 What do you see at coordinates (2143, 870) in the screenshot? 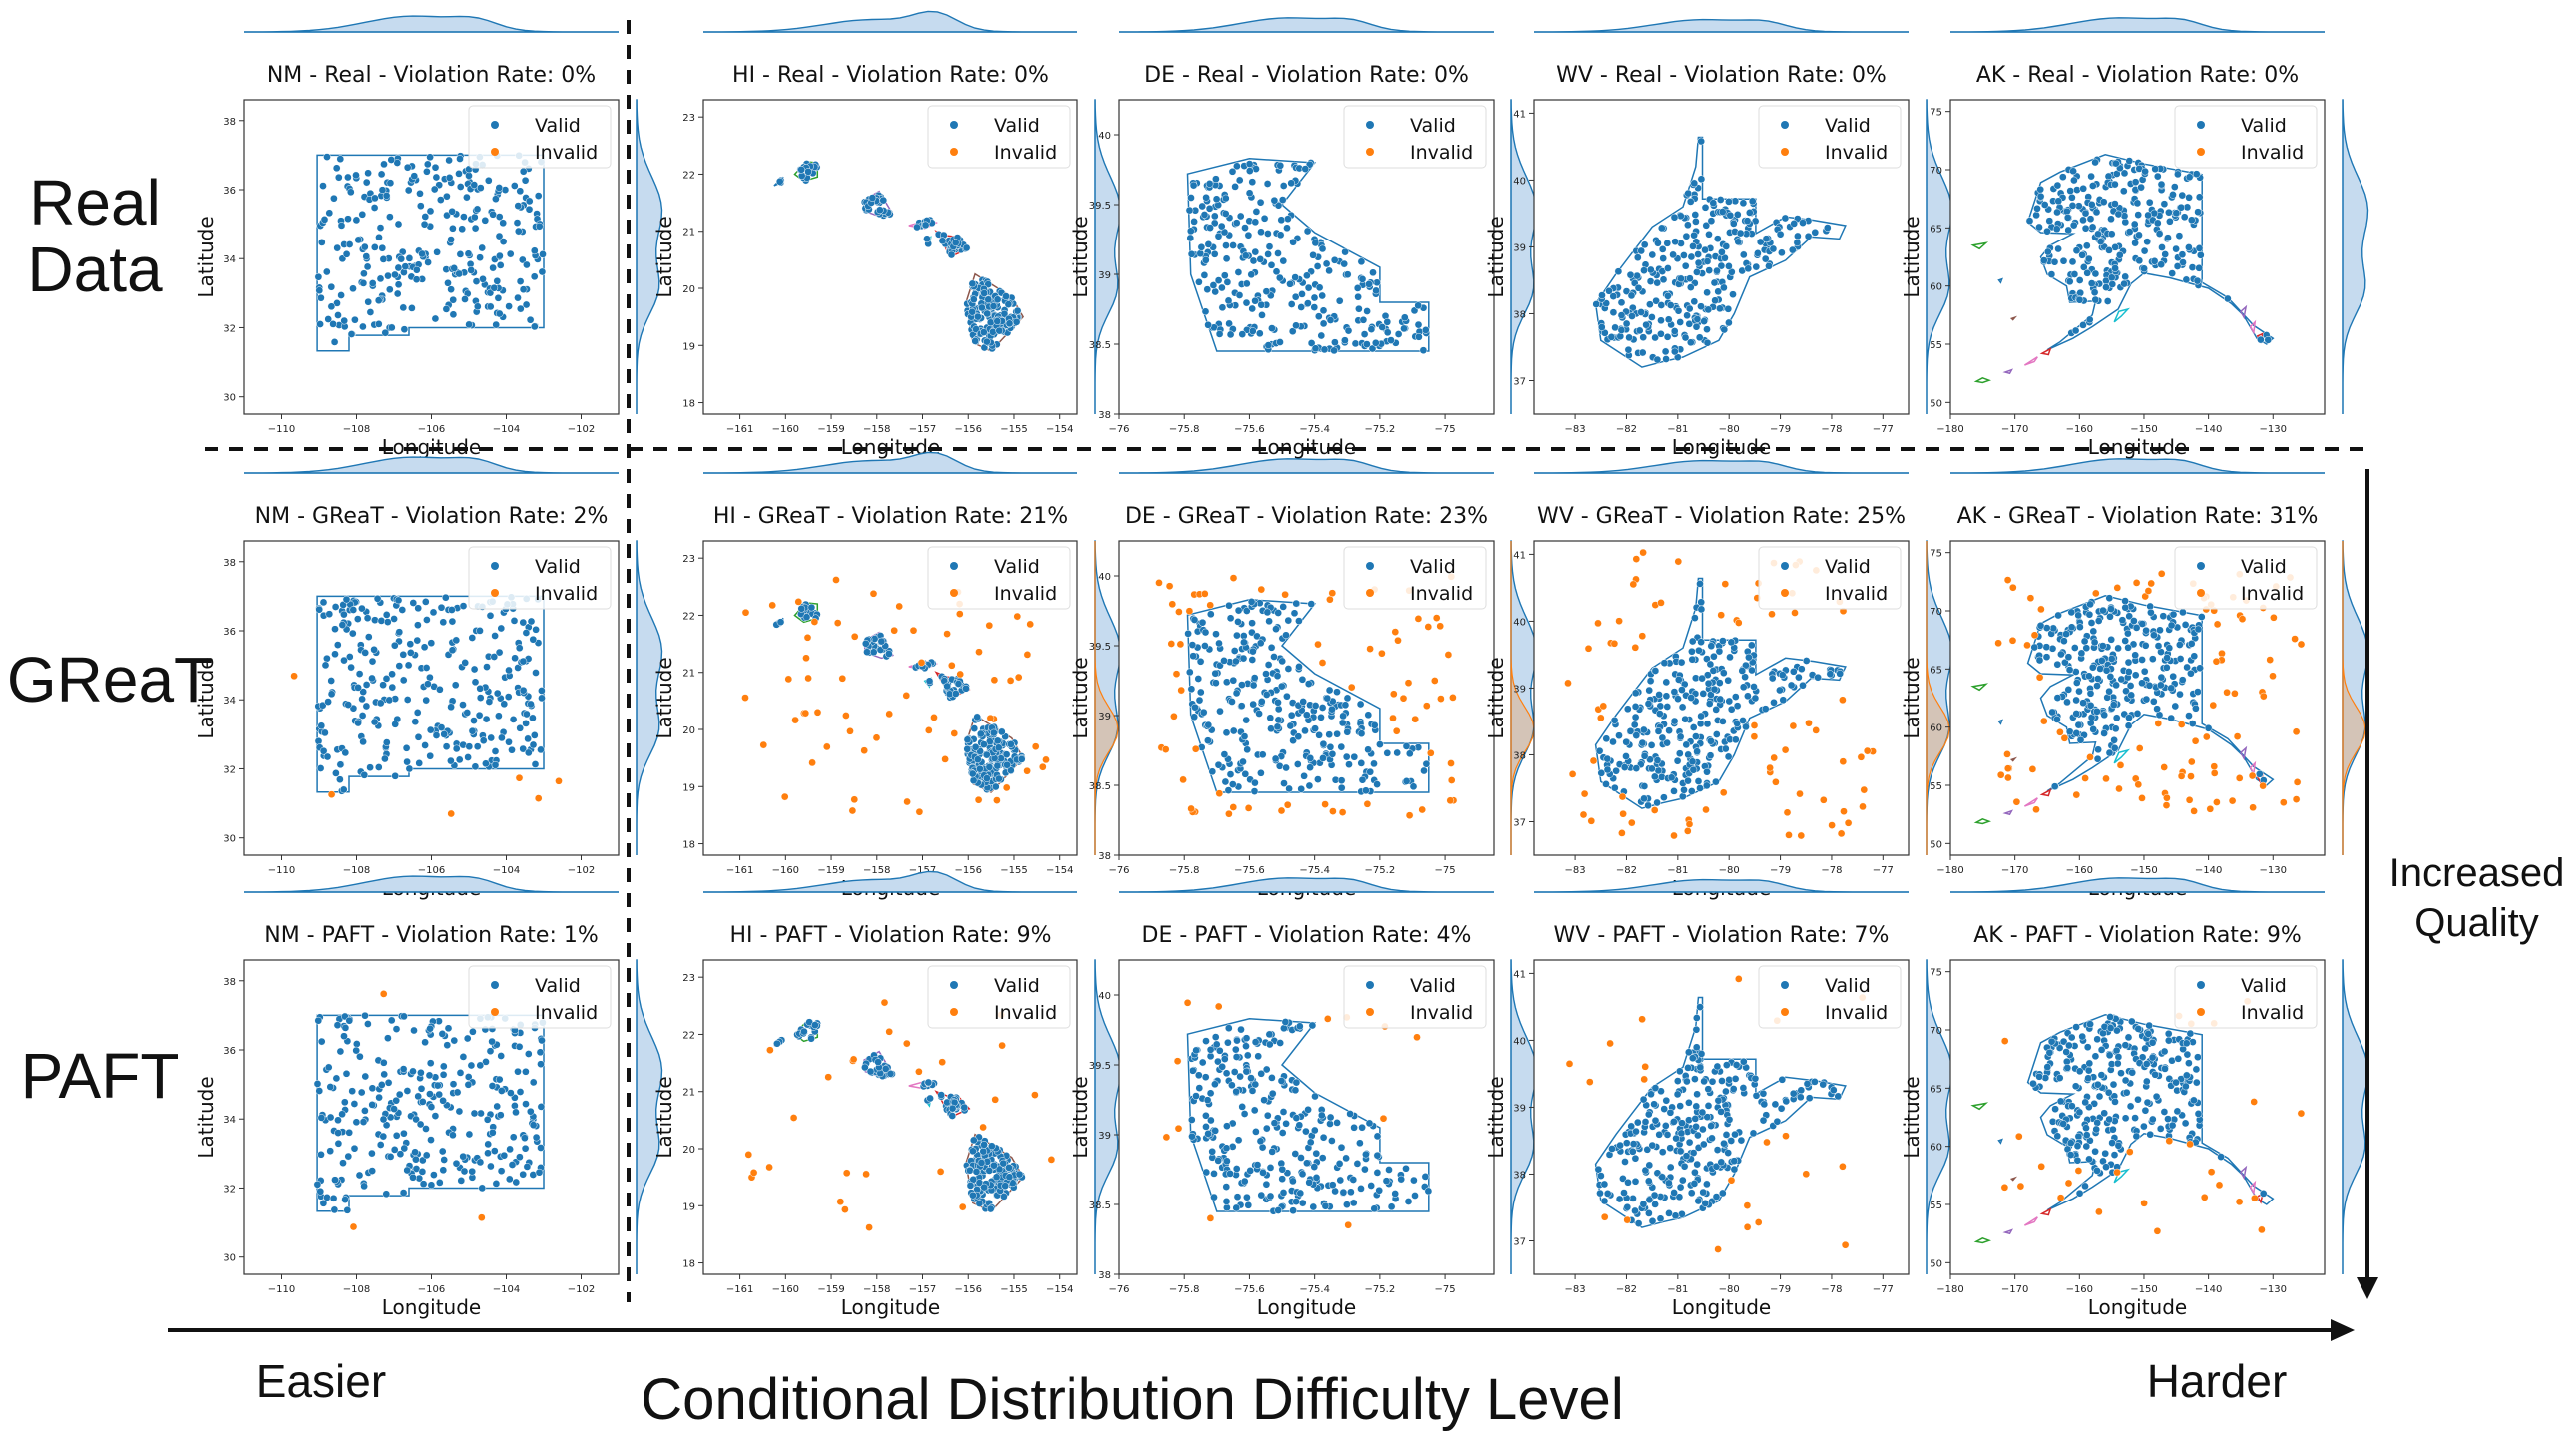
I see `x-tick-label: −150` at bounding box center [2143, 870].